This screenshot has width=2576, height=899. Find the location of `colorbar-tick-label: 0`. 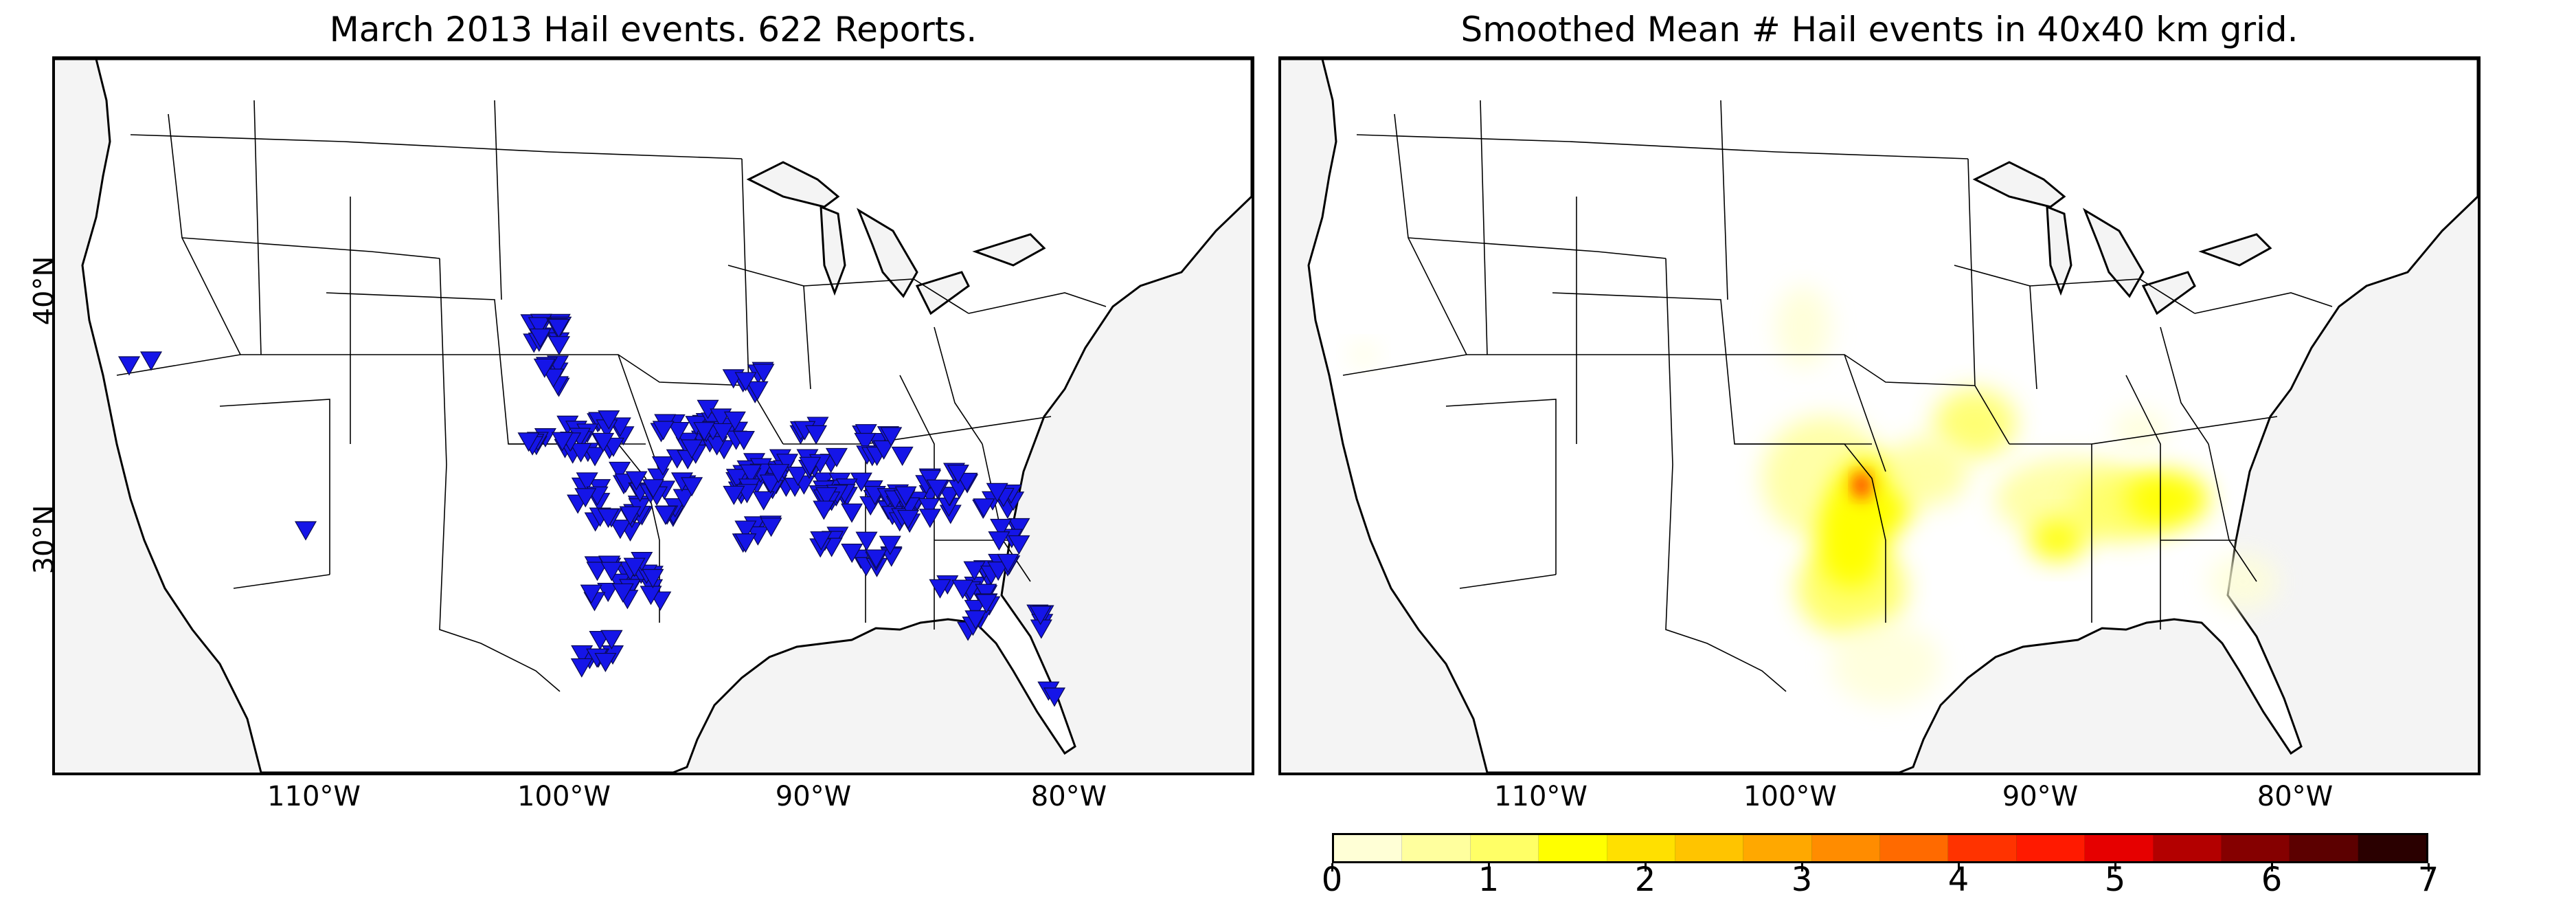

colorbar-tick-label: 0 is located at coordinates (1332, 880).